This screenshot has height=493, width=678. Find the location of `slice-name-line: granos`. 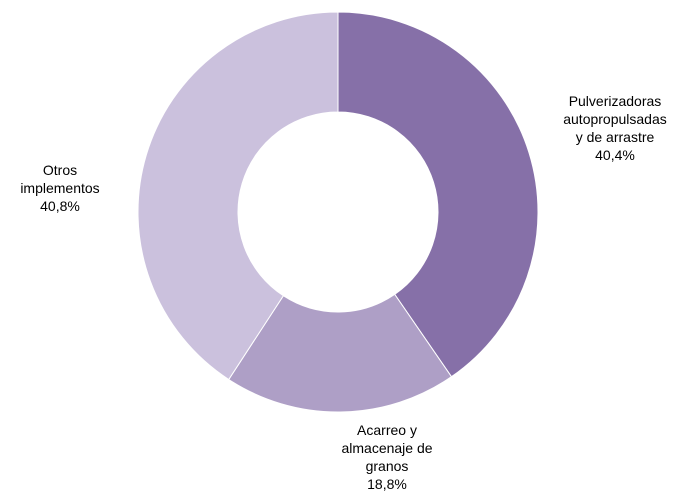

slice-name-line: granos is located at coordinates (387, 466).